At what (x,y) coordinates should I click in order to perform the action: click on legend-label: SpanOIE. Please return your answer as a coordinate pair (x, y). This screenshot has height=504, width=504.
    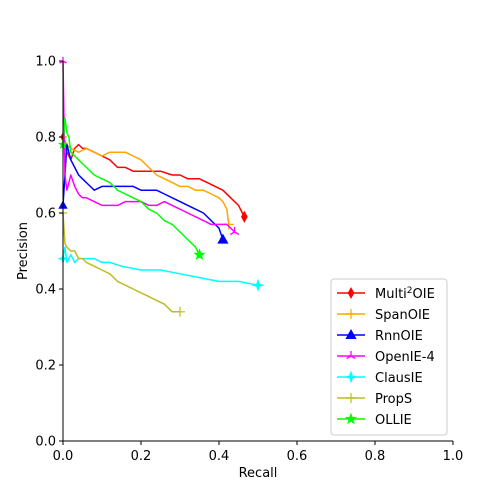
    Looking at the image, I should click on (402, 315).